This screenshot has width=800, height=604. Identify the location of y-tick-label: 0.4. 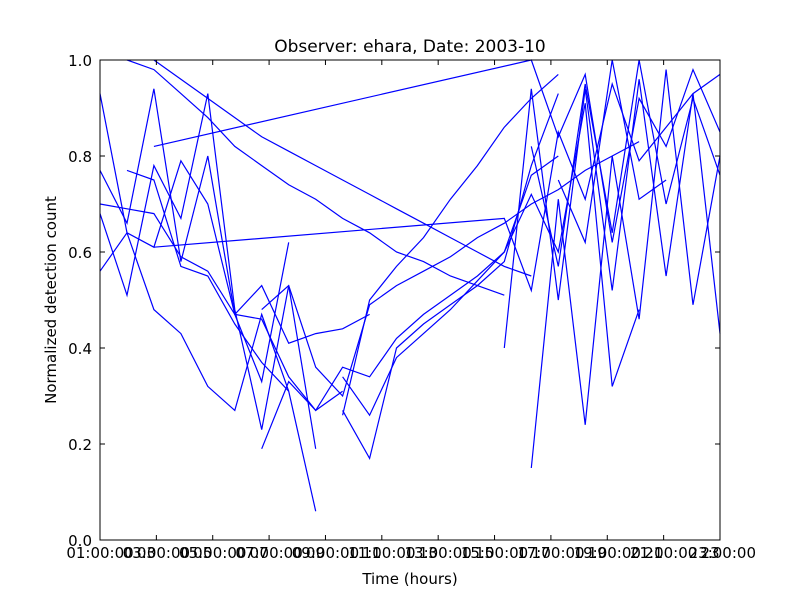
(80, 349).